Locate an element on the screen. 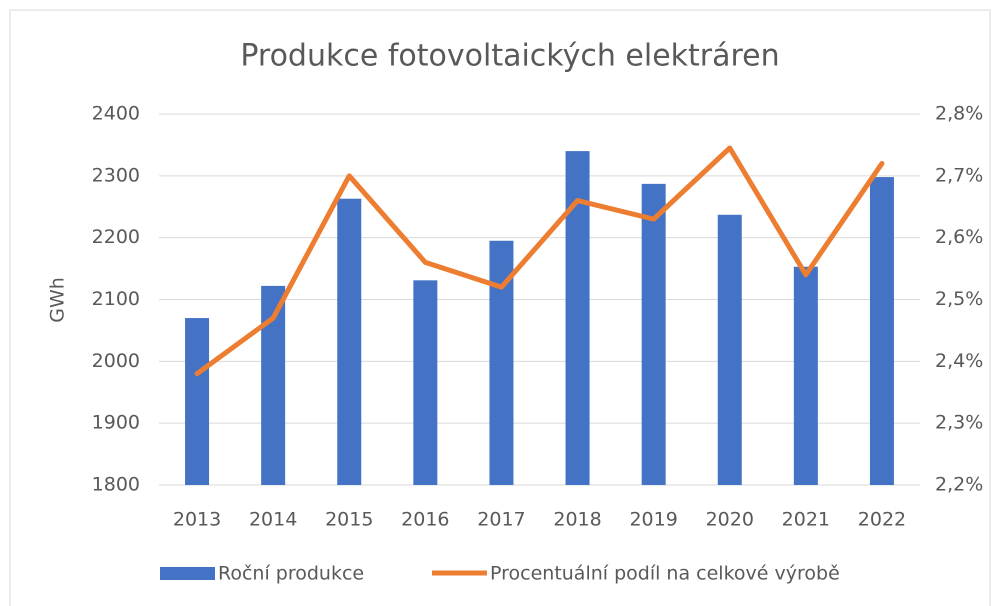  x-tick-label: 2021 is located at coordinates (806, 520).